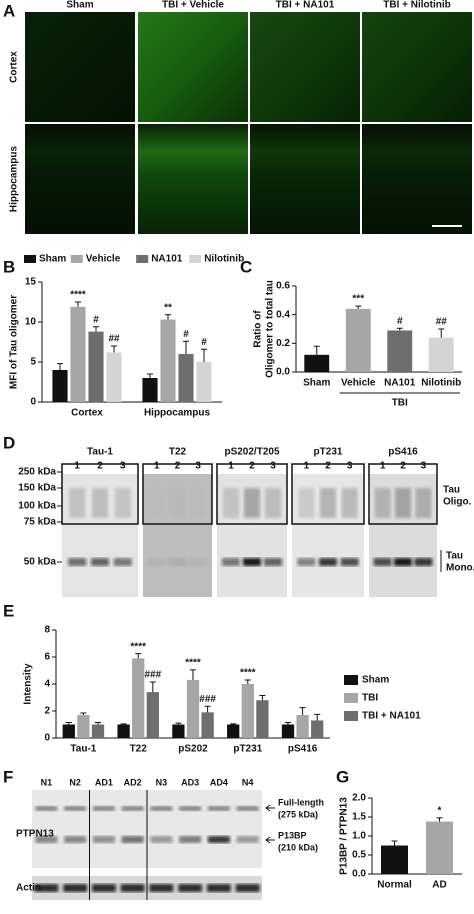 Image resolution: width=474 pixels, height=914 pixels. What do you see at coordinates (400, 383) in the screenshot?
I see `x-tick-label: NA101` at bounding box center [400, 383].